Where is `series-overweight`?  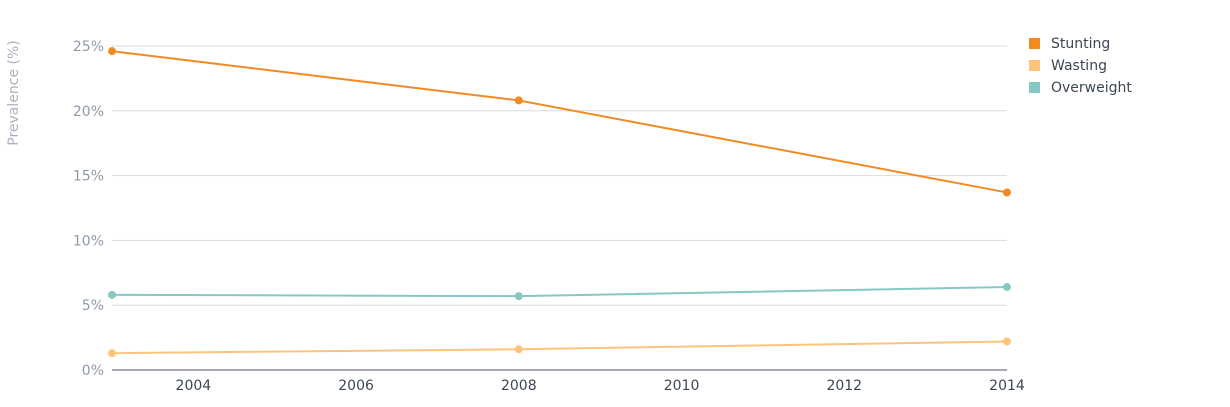 series-overweight is located at coordinates (559, 292).